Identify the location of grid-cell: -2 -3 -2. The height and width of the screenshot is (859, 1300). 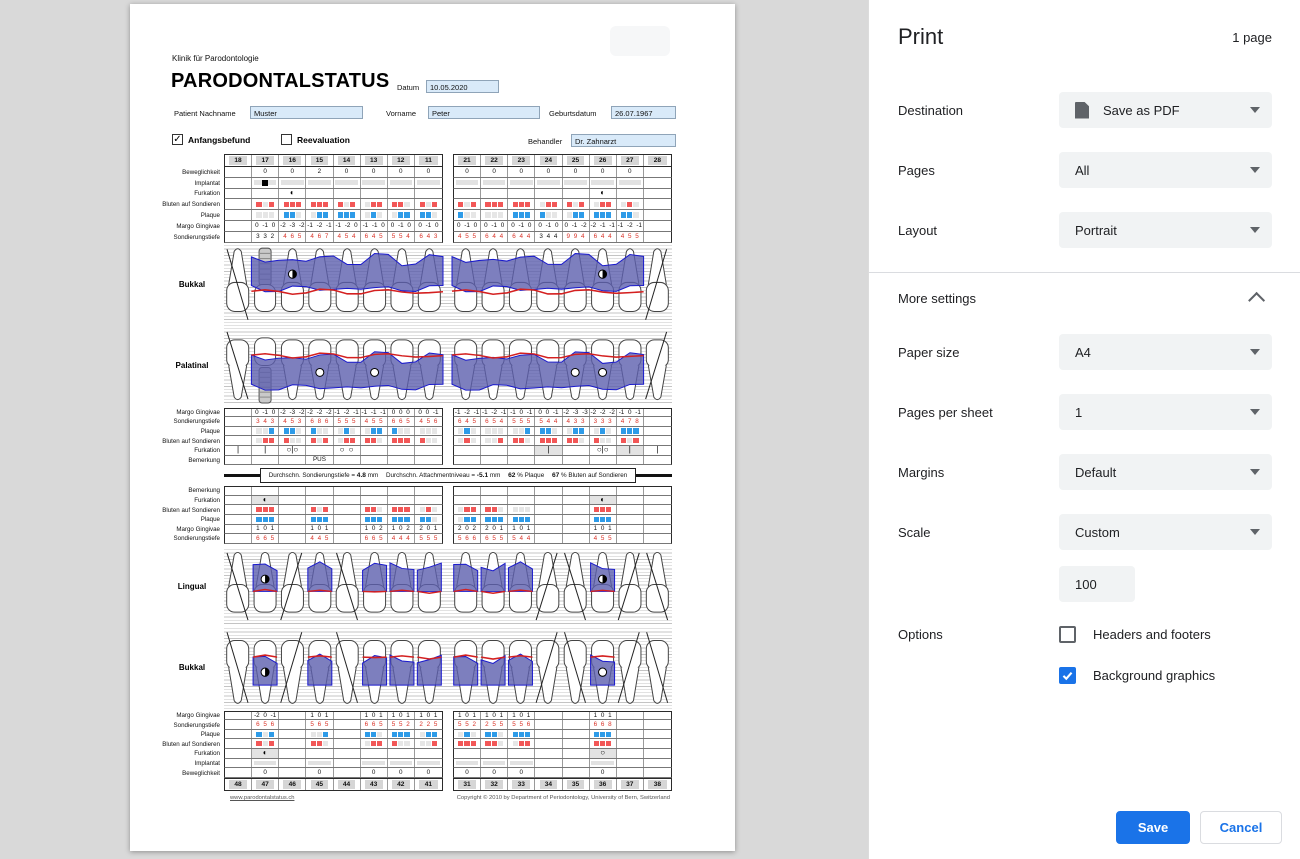
(293, 412).